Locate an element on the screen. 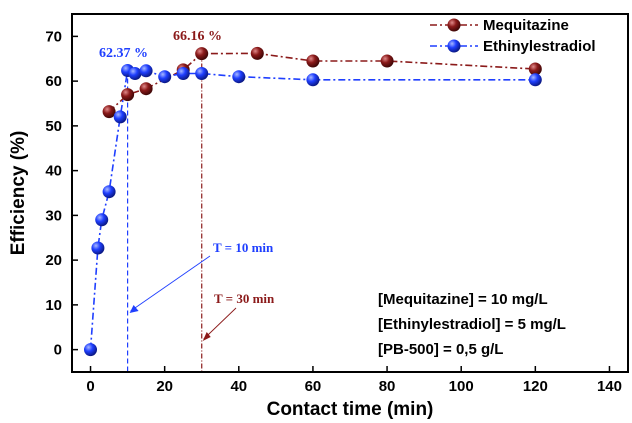  x-tick-label: 100 is located at coordinates (461, 386).